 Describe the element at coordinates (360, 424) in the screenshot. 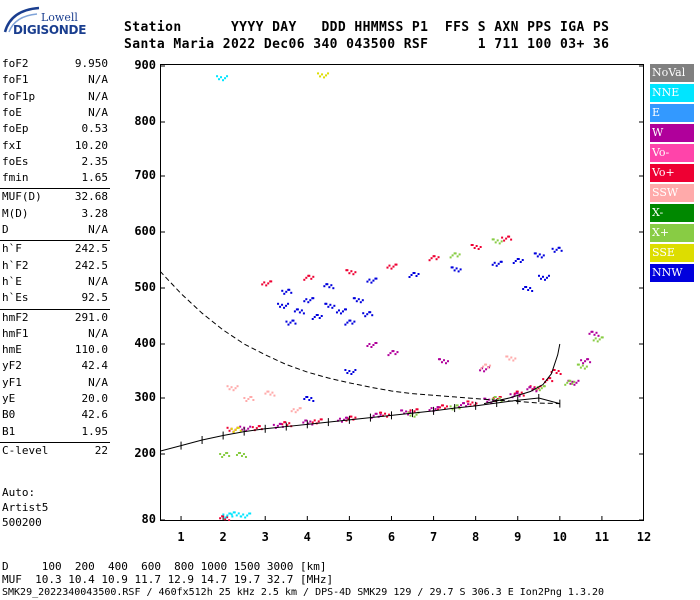

I see `virtual-height-trace` at that location.